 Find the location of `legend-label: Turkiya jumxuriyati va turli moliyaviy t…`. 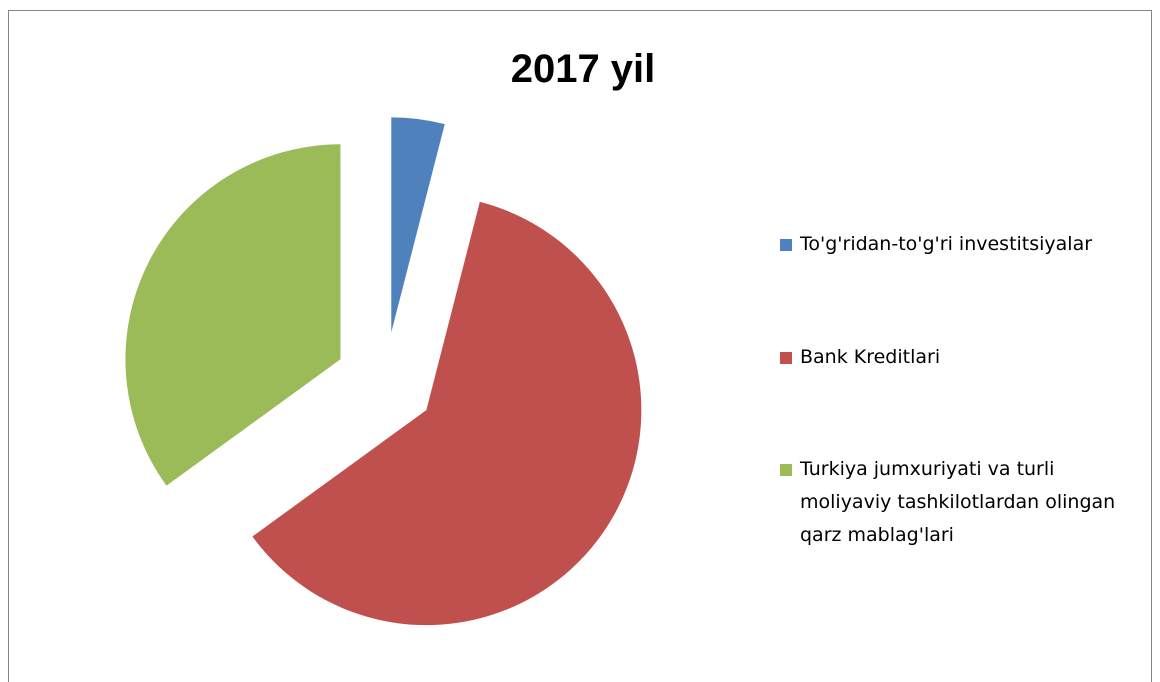

legend-label: Turkiya jumxuriyati va turli moliyaviy t… is located at coordinates (958, 502).